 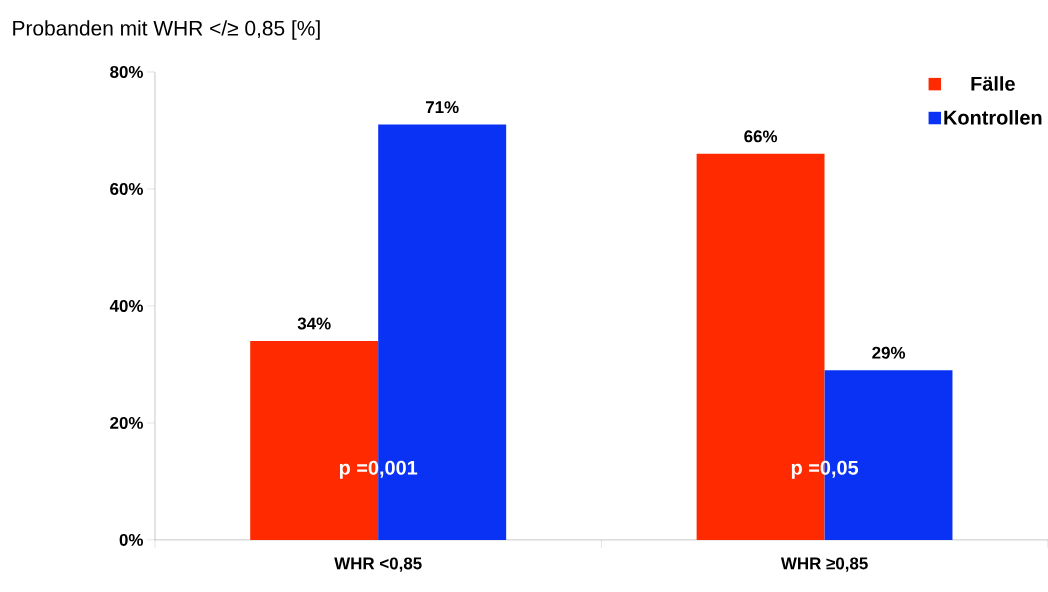 What do you see at coordinates (889, 352) in the screenshot?
I see `data-label: 29%` at bounding box center [889, 352].